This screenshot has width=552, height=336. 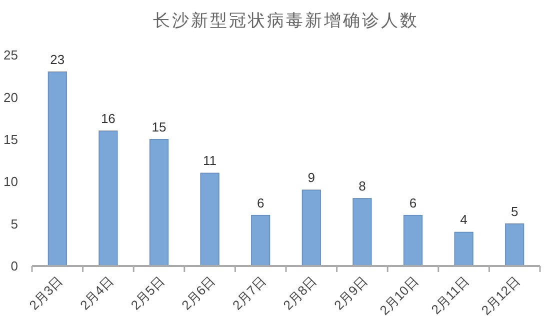 What do you see at coordinates (14, 224) in the screenshot?
I see `y-tick-label: 5` at bounding box center [14, 224].